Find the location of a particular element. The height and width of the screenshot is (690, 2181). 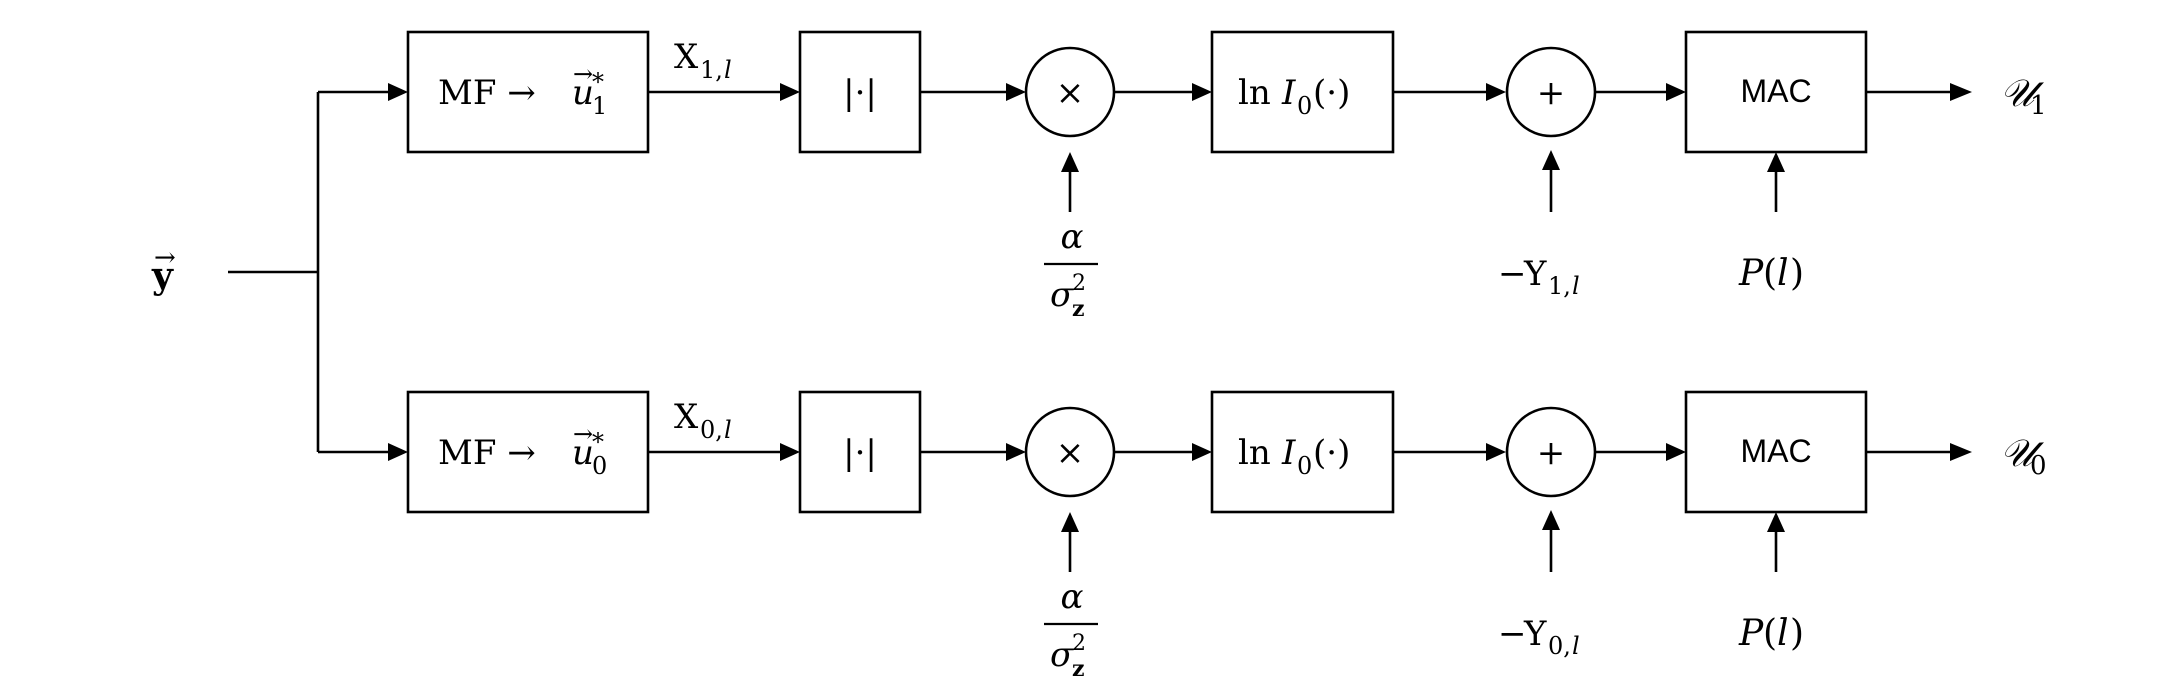

ln-bessel-block-0: ln I 0 (·) is located at coordinates (1302, 452).